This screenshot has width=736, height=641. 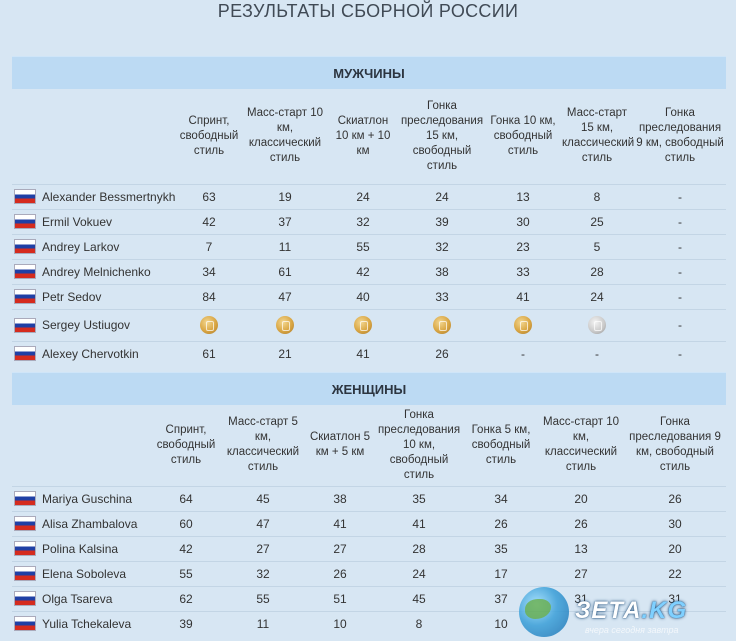 I want to click on athlete-cell: Yulia Tchekaleva, so click(x=82, y=623).